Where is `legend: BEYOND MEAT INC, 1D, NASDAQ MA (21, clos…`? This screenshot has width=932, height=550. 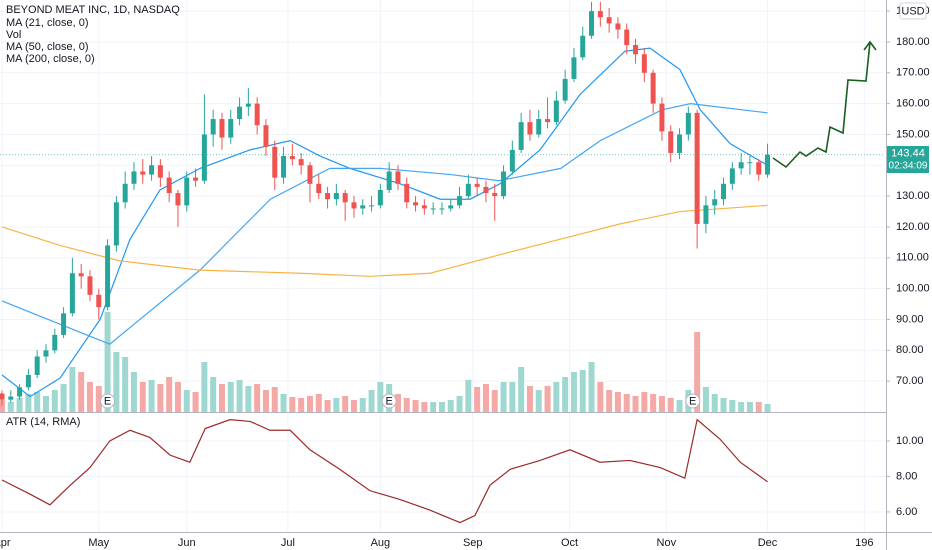 legend: BEYOND MEAT INC, 1D, NASDAQ MA (21, clos… is located at coordinates (93, 216).